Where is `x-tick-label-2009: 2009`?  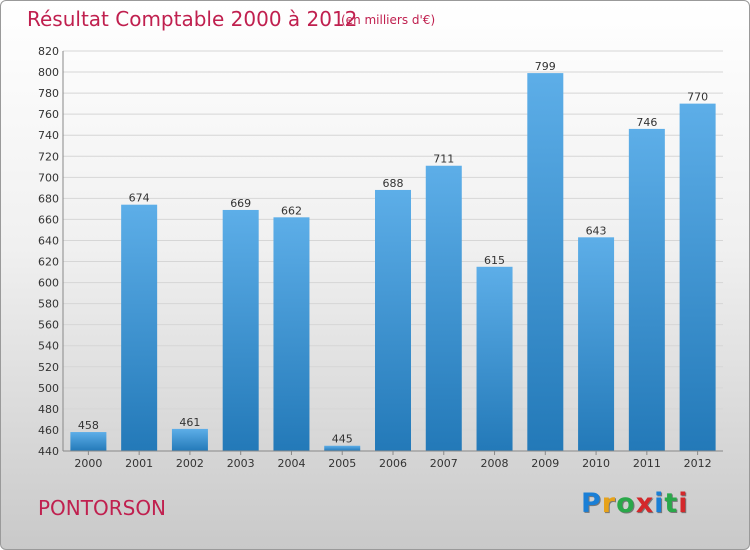 x-tick-label-2009: 2009 is located at coordinates (545, 463).